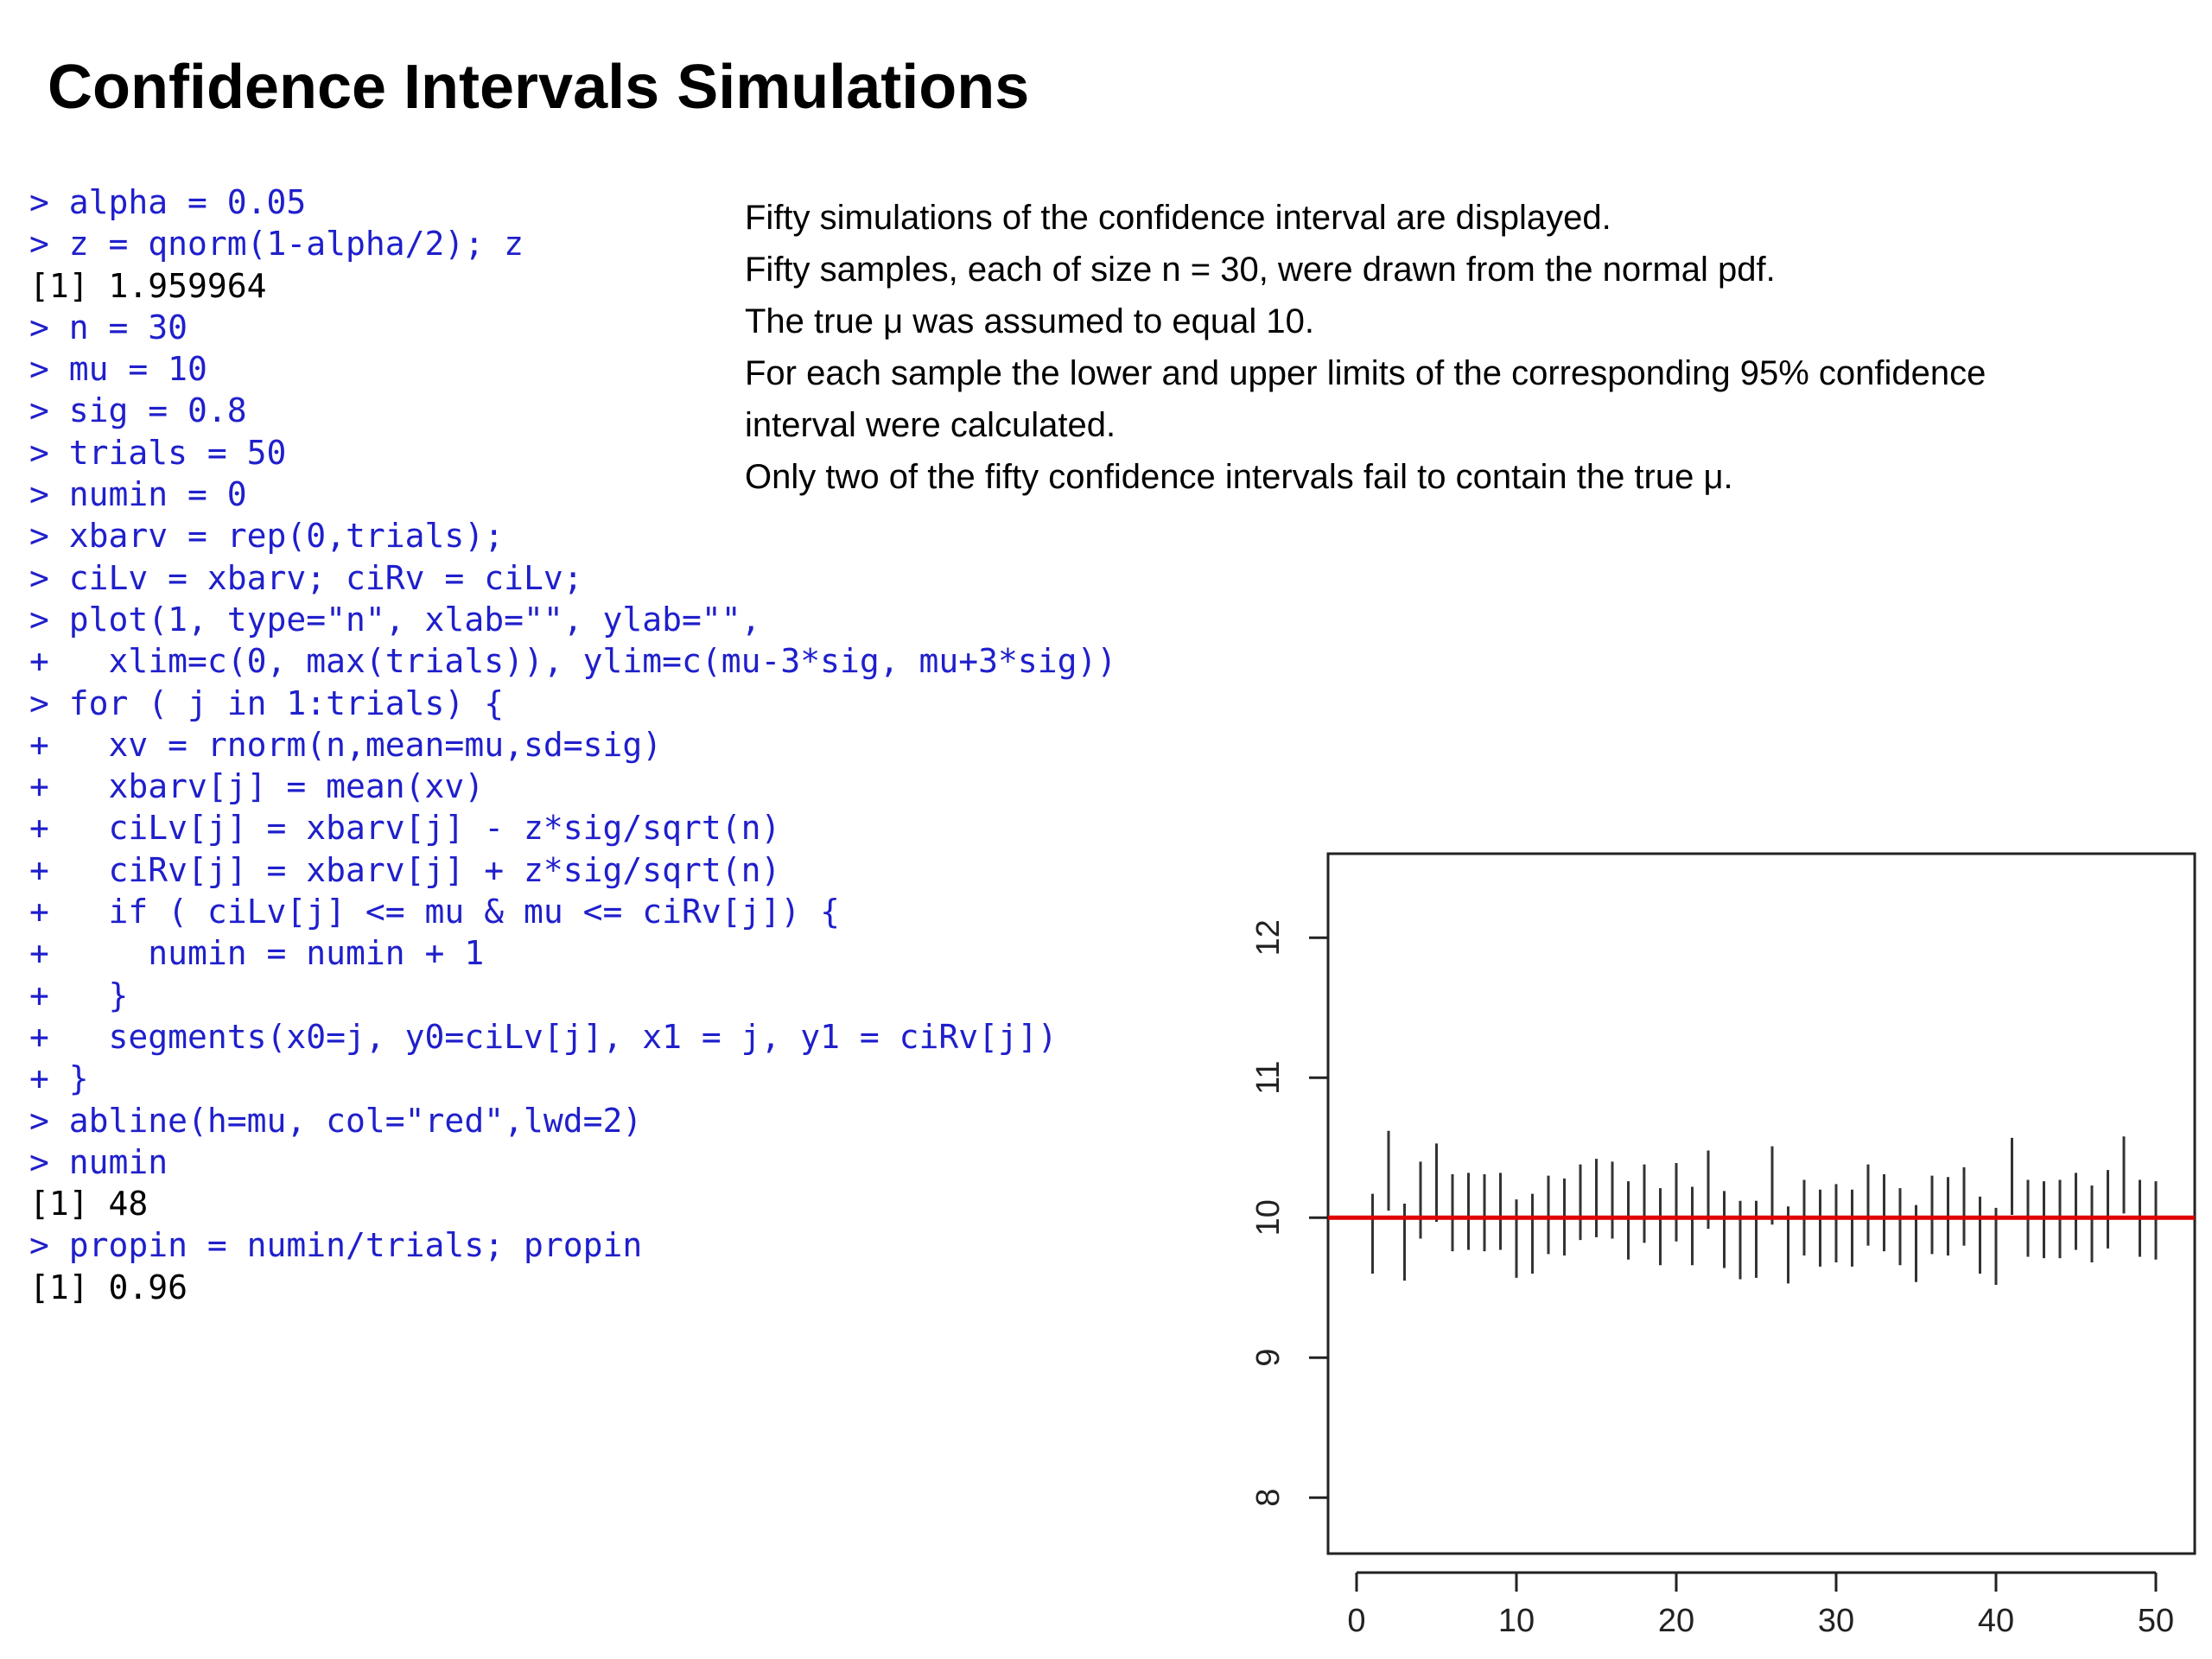 This screenshot has width=2212, height=1659. I want to click on y-tick-label: 8, so click(1268, 1498).